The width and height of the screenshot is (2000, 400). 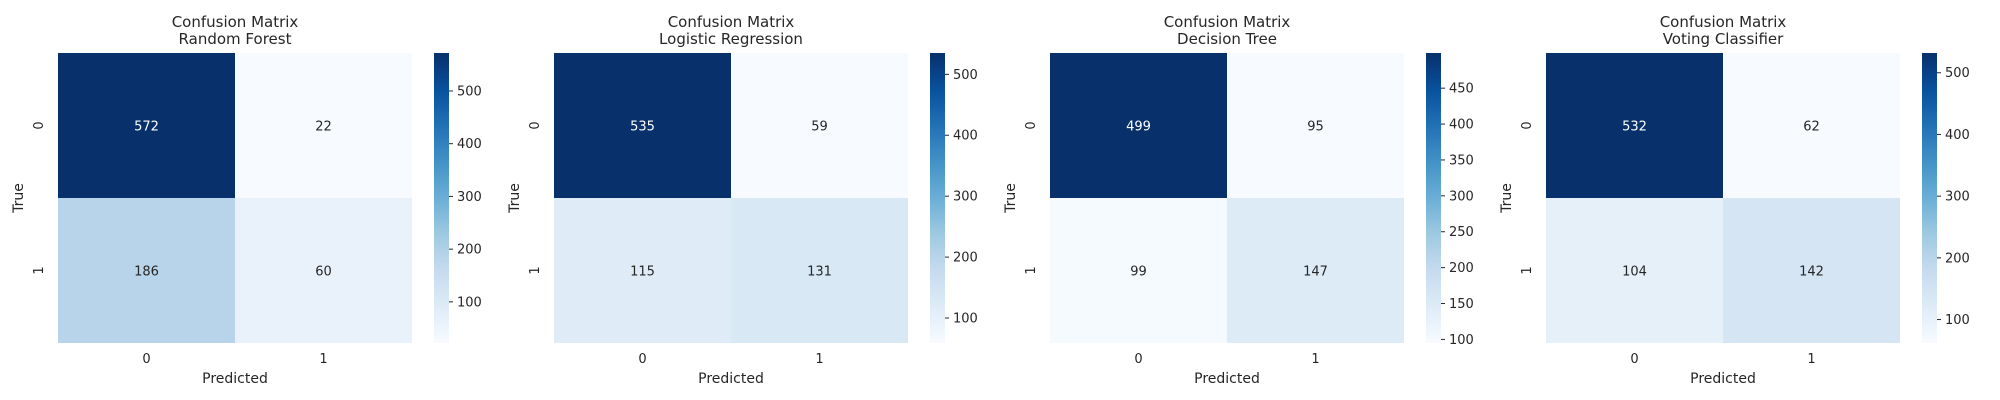 I want to click on cell-value-label: 104, so click(x=1634, y=272).